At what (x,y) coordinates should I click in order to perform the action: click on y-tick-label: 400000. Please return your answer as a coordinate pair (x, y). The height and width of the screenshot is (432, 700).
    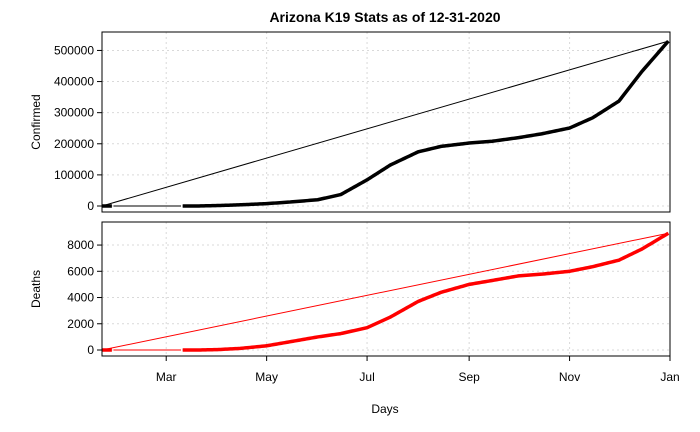
    Looking at the image, I should click on (74, 82).